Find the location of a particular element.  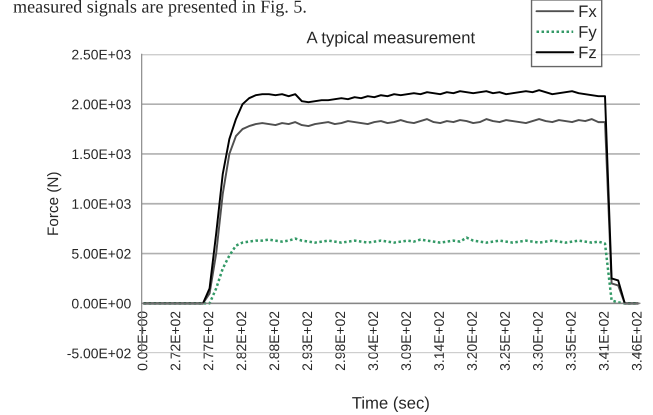

x-tick-label: 2.98E+02 is located at coordinates (340, 341).